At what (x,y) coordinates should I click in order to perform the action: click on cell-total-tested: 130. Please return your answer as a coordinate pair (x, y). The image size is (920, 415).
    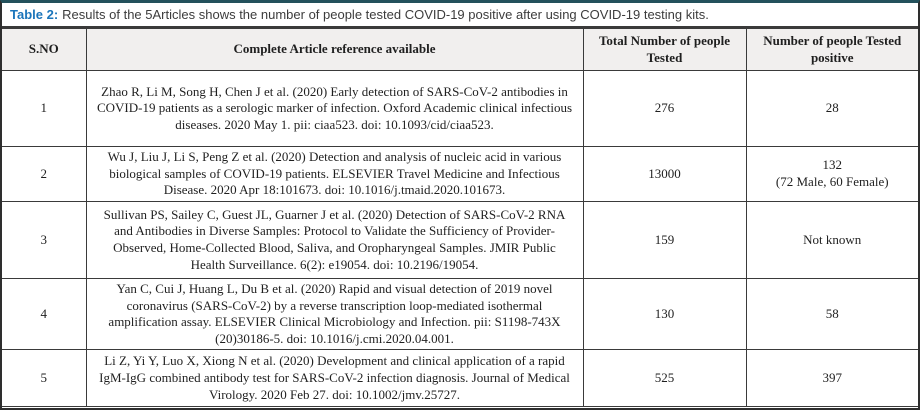
    Looking at the image, I should click on (664, 314).